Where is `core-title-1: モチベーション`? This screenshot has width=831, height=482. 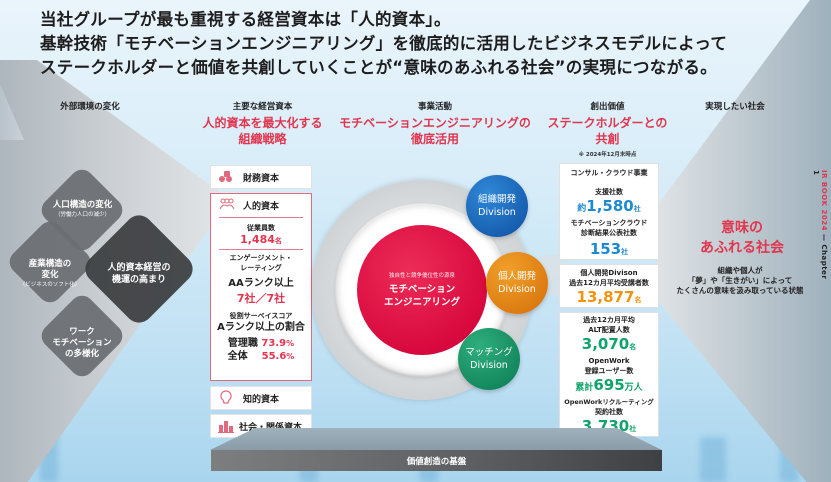
core-title-1: モチベーション is located at coordinates (422, 289).